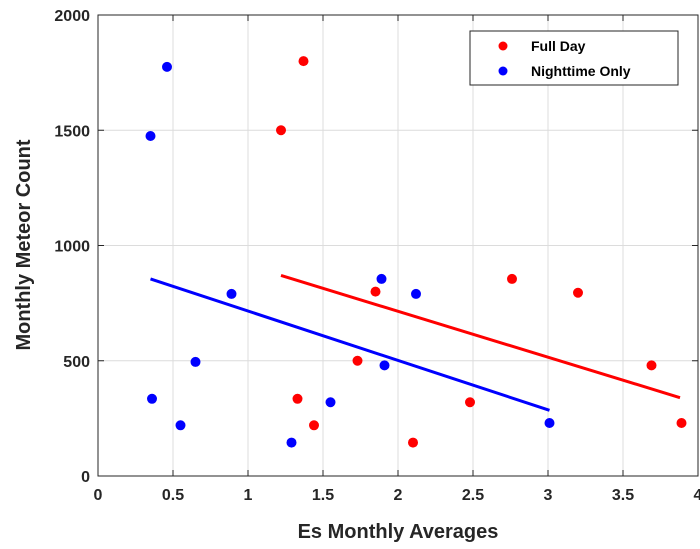 Image resolution: width=700 pixels, height=549 pixels. What do you see at coordinates (398, 532) in the screenshot?
I see `x-axis-title: Es Monthly Averages` at bounding box center [398, 532].